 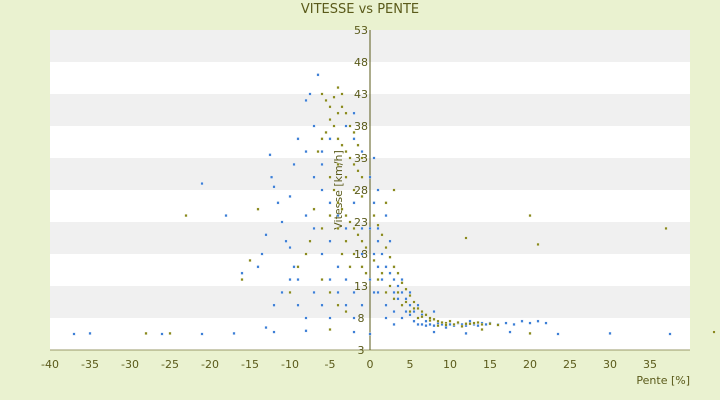 What do you see at coordinates (360, 9) in the screenshot?
I see `chart-title: VITESSE vs PENTE` at bounding box center [360, 9].